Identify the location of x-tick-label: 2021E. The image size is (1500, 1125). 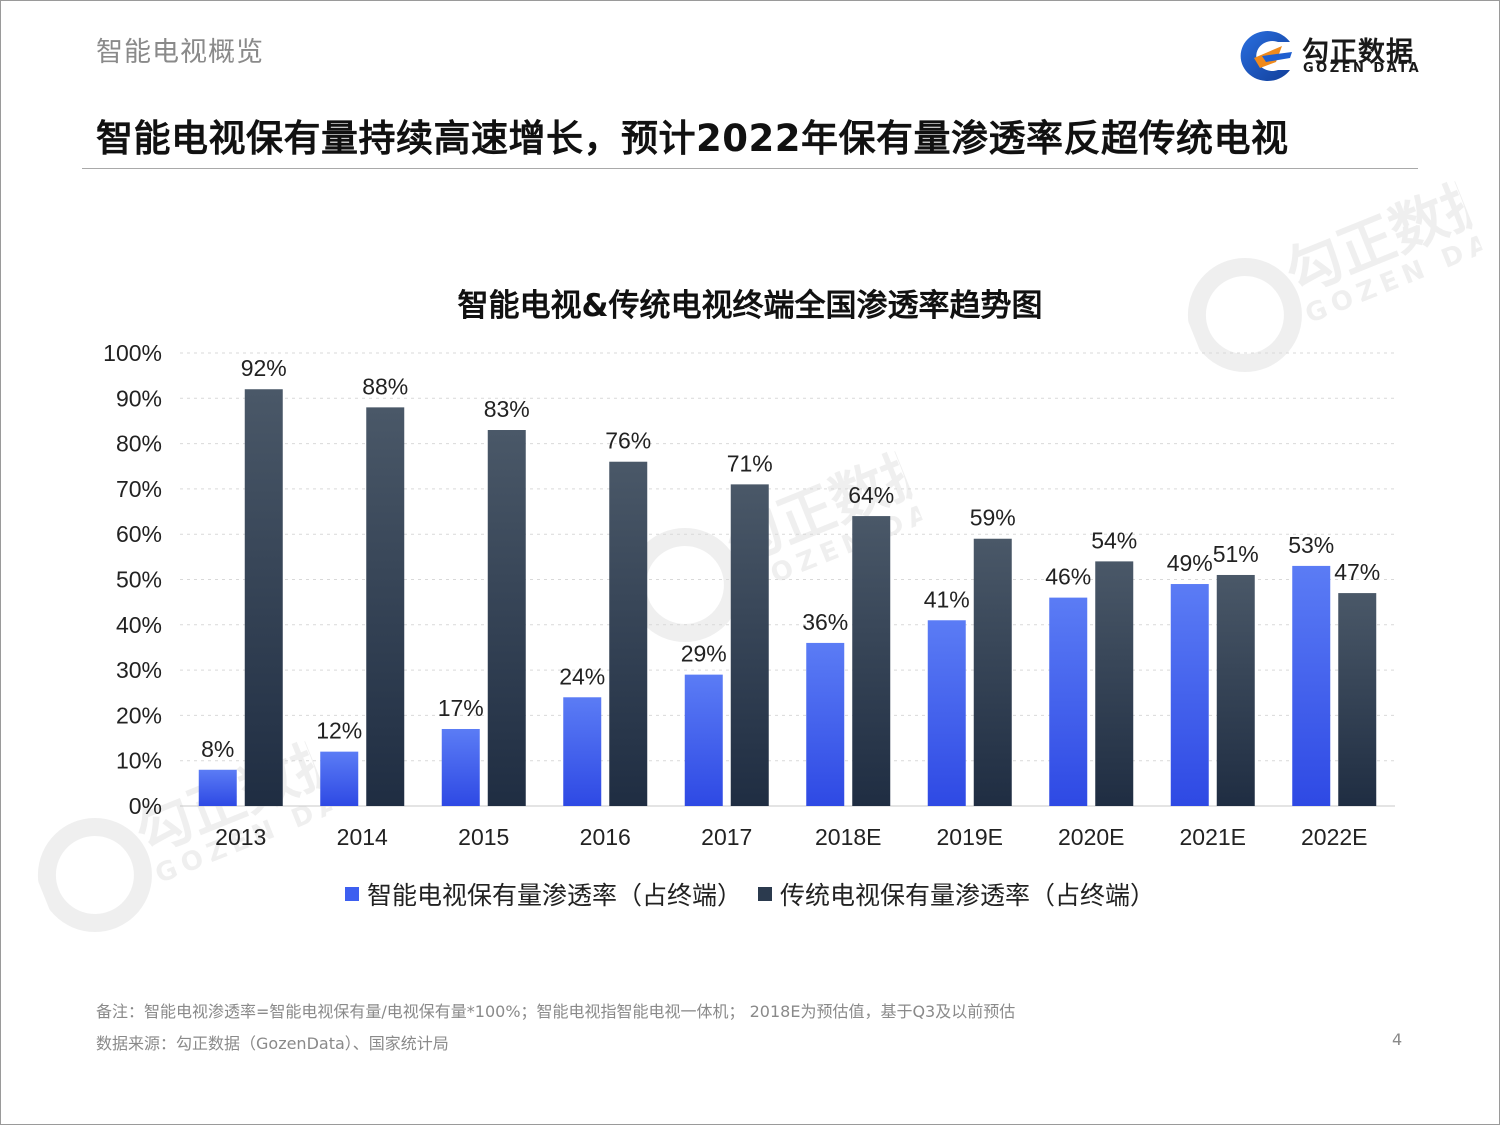
(1212, 837).